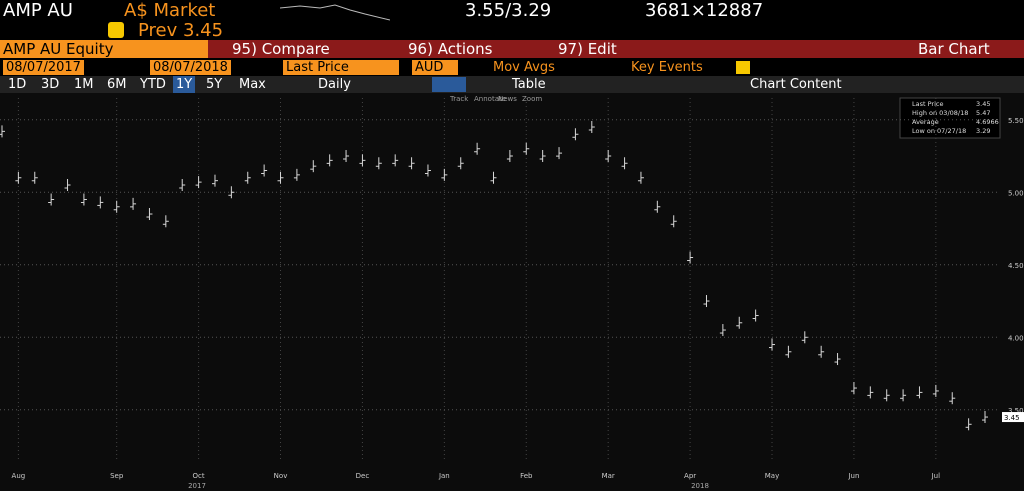  I want to click on sparkline, so click(335, 12).